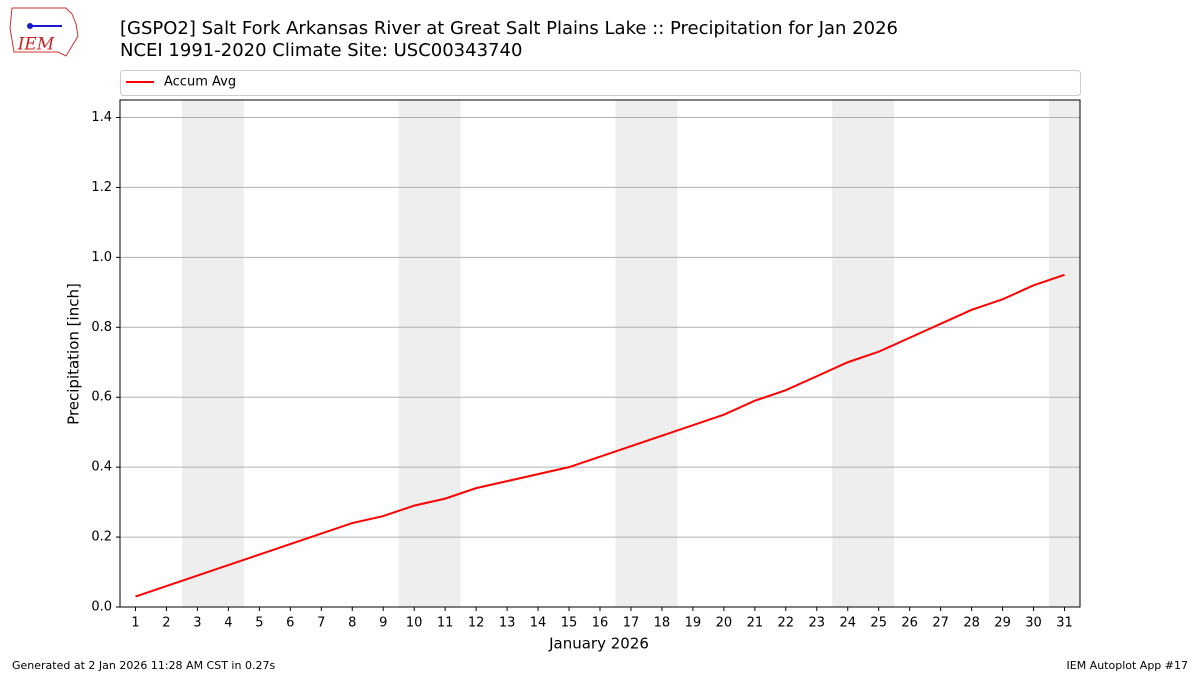 Image resolution: width=1200 pixels, height=679 pixels. What do you see at coordinates (352, 623) in the screenshot?
I see `x-tick-label: 8` at bounding box center [352, 623].